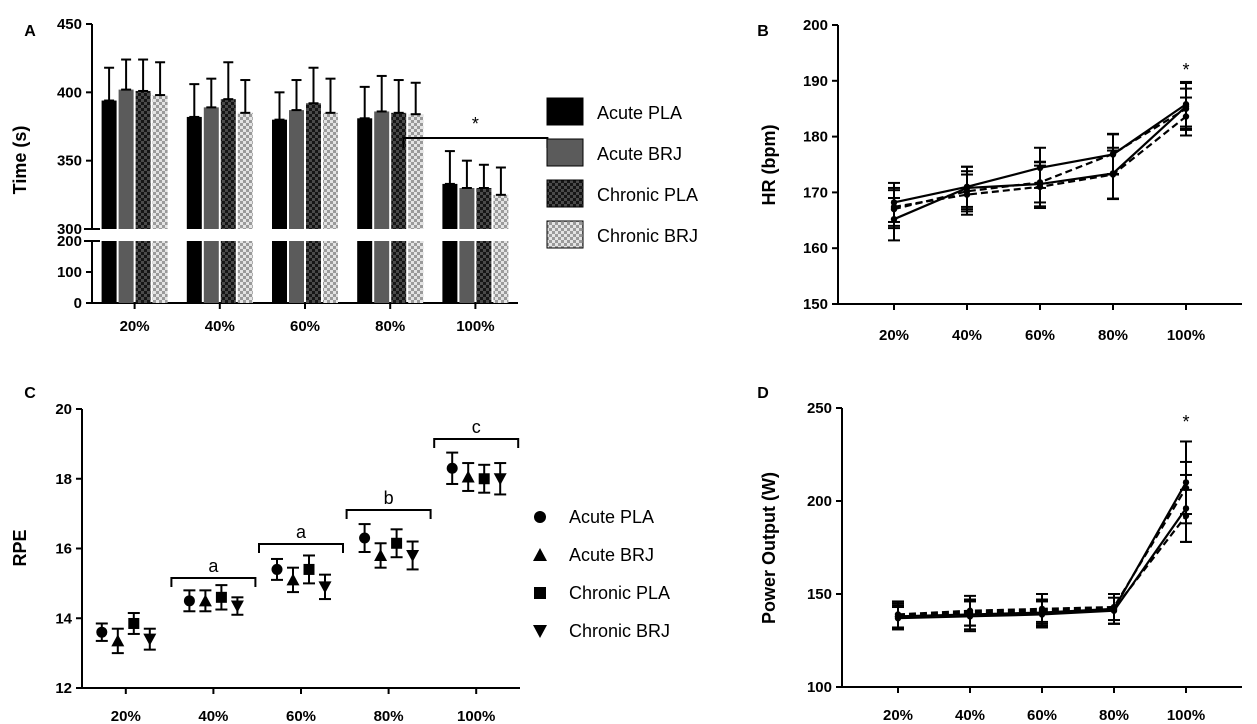  Describe the element at coordinates (1042, 715) in the screenshot. I see `x-tick-label: 60%` at that location.